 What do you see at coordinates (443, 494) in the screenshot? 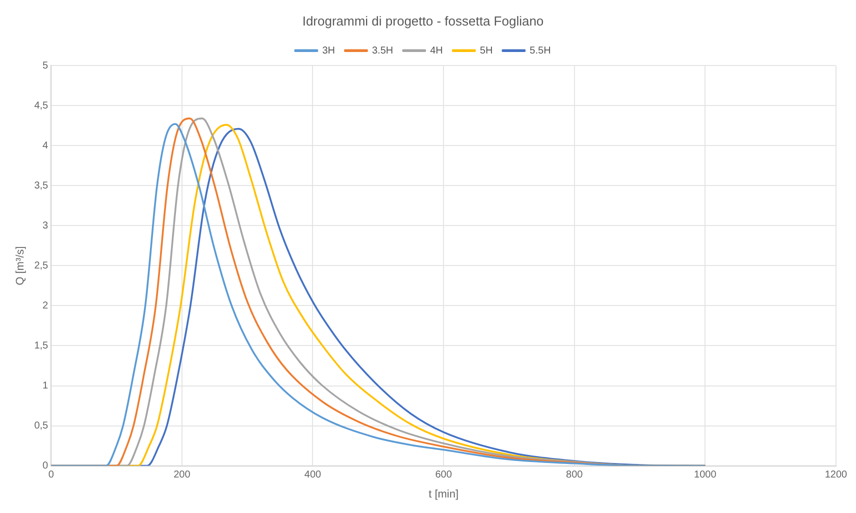
I see `x-axis-title: t [min]` at bounding box center [443, 494].